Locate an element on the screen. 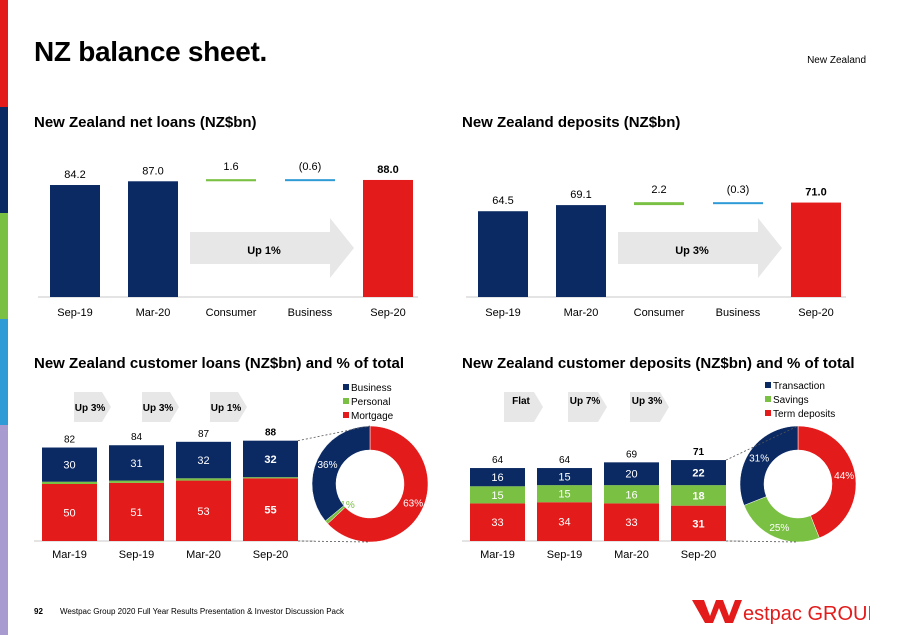 The image size is (898, 635). pie-slice-business is located at coordinates (341, 473).